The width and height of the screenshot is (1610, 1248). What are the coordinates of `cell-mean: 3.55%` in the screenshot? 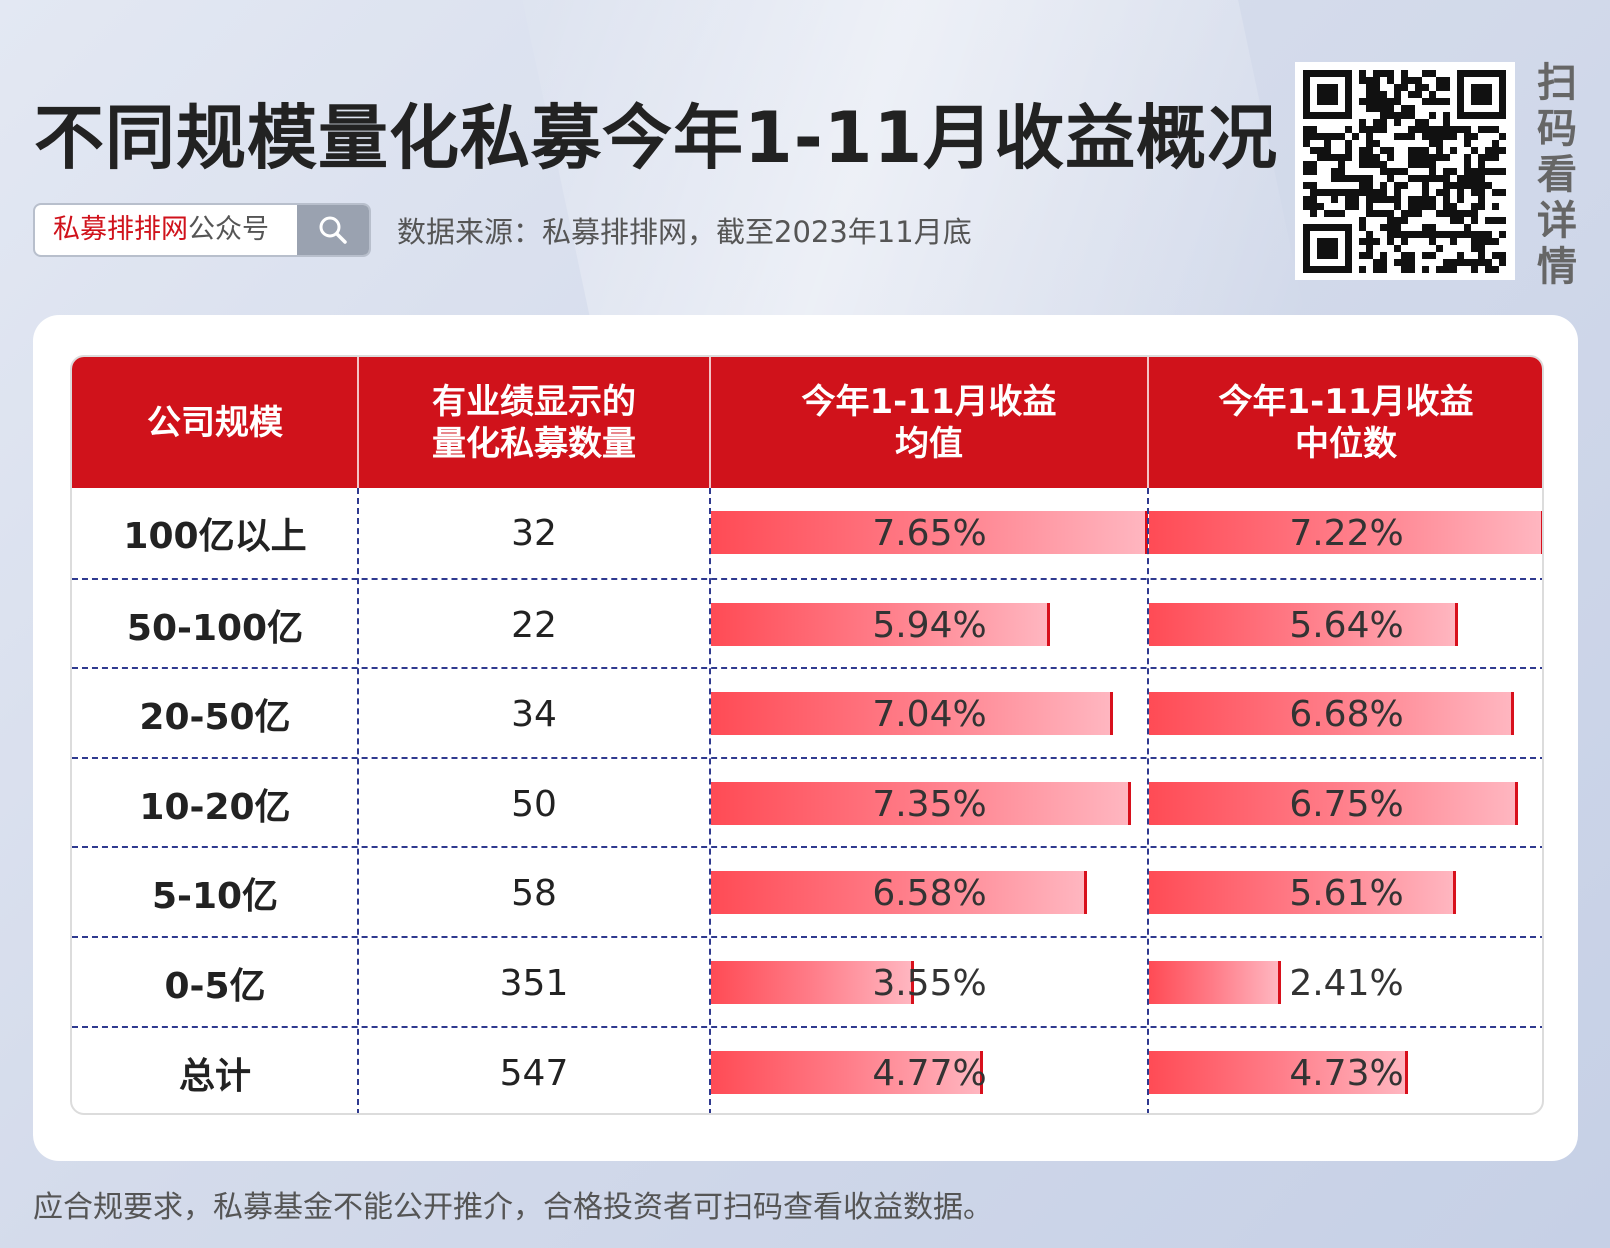 It's located at (929, 983).